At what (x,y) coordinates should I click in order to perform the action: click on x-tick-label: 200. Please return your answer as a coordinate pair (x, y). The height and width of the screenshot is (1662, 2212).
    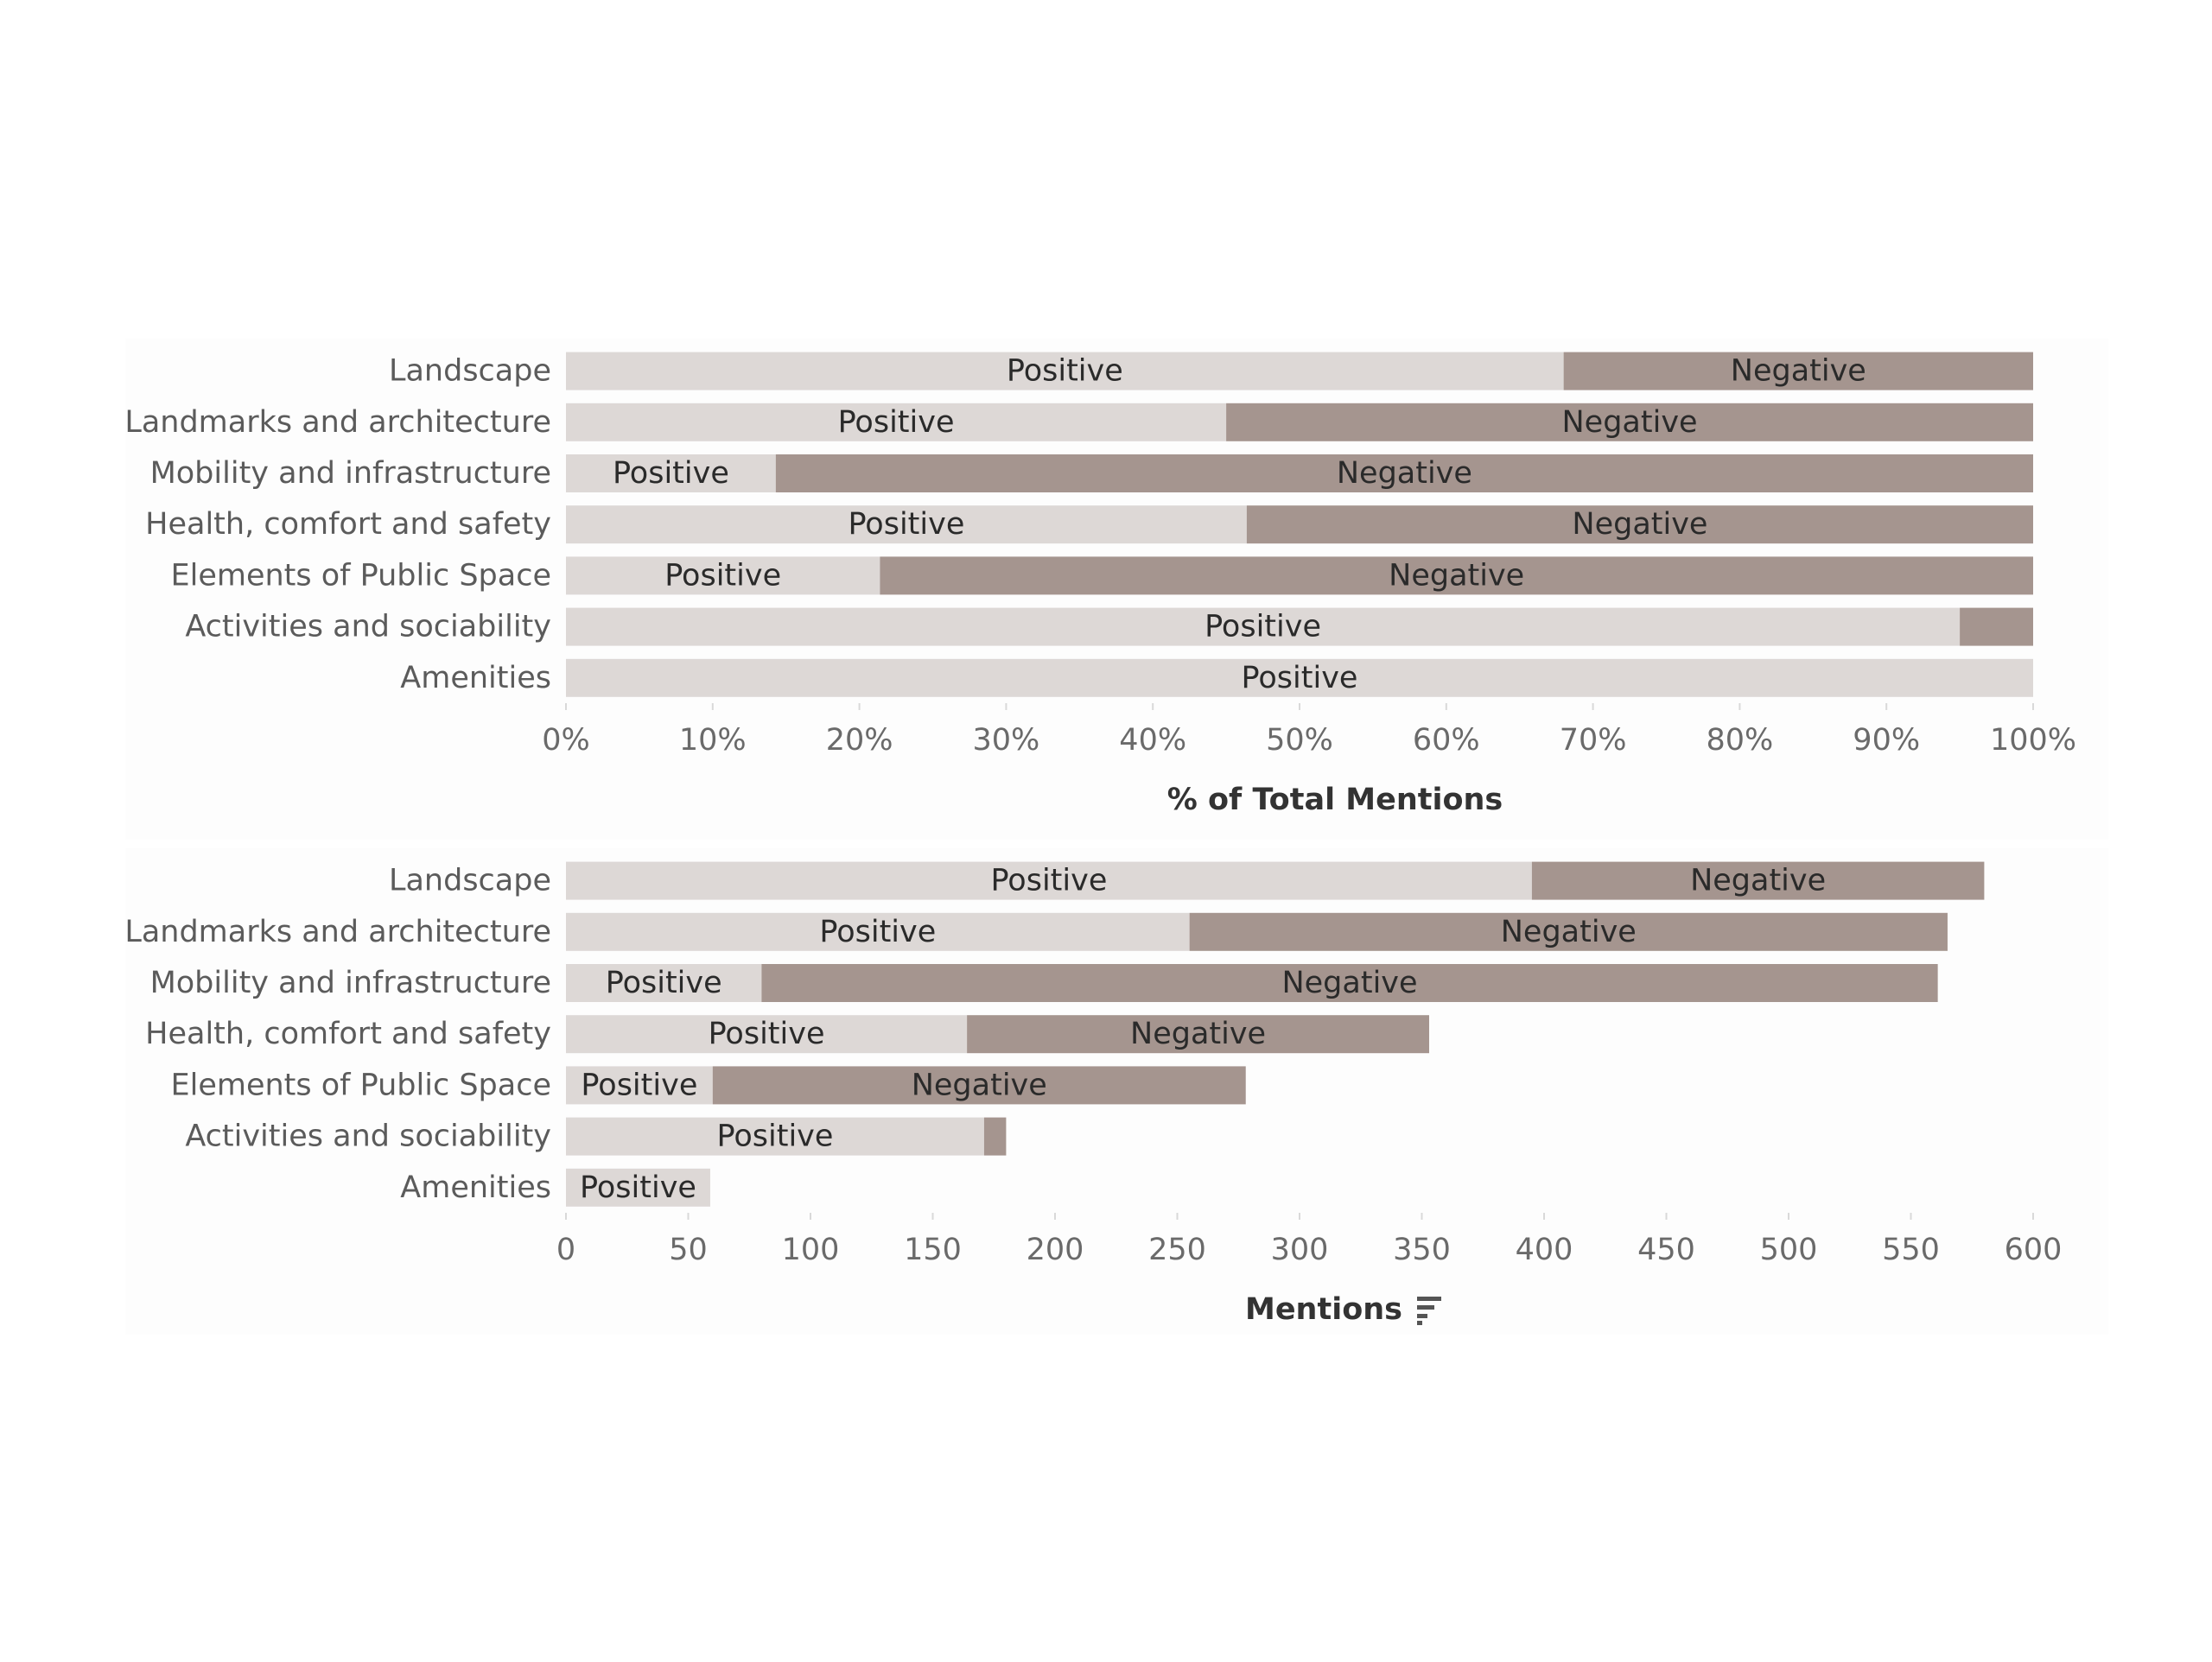
    Looking at the image, I should click on (1055, 1250).